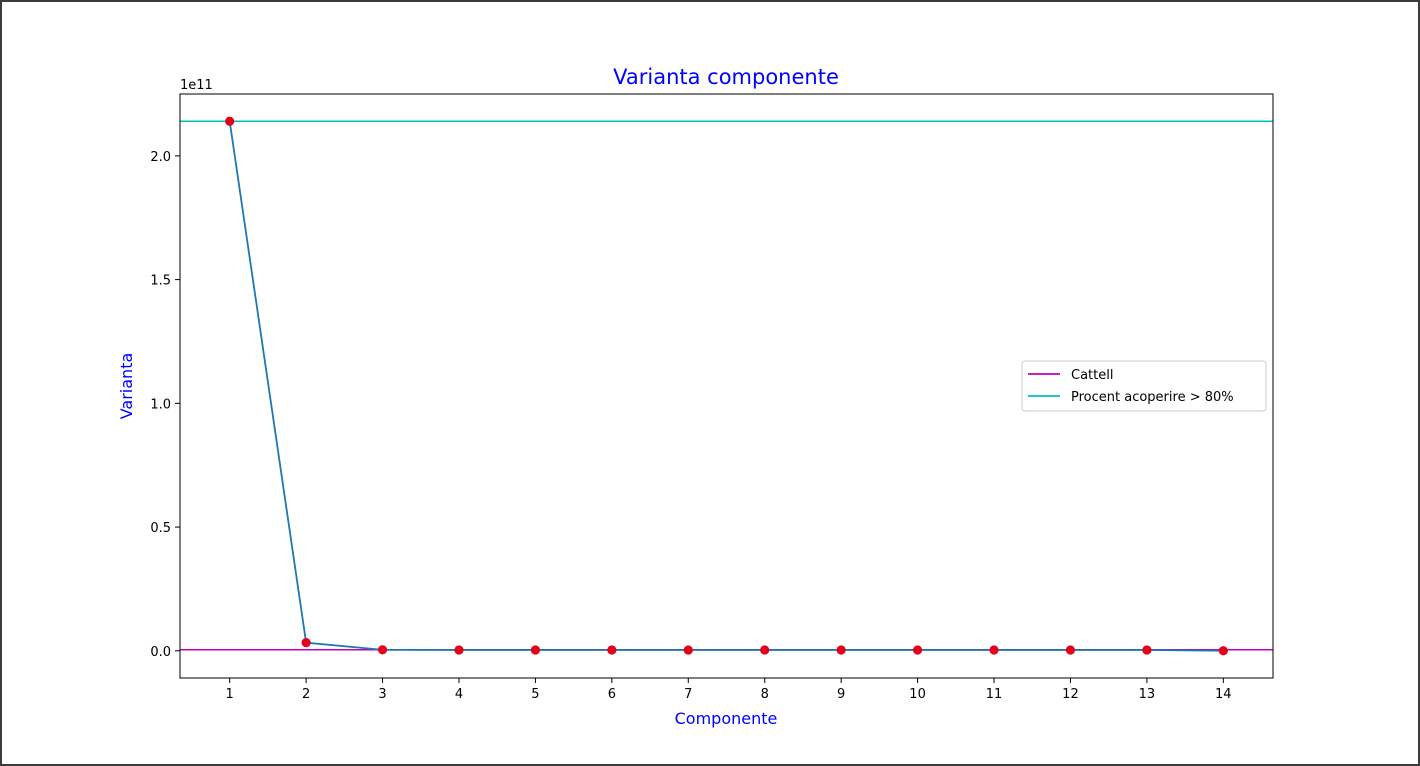  What do you see at coordinates (230, 694) in the screenshot?
I see `x-tick-label: 1` at bounding box center [230, 694].